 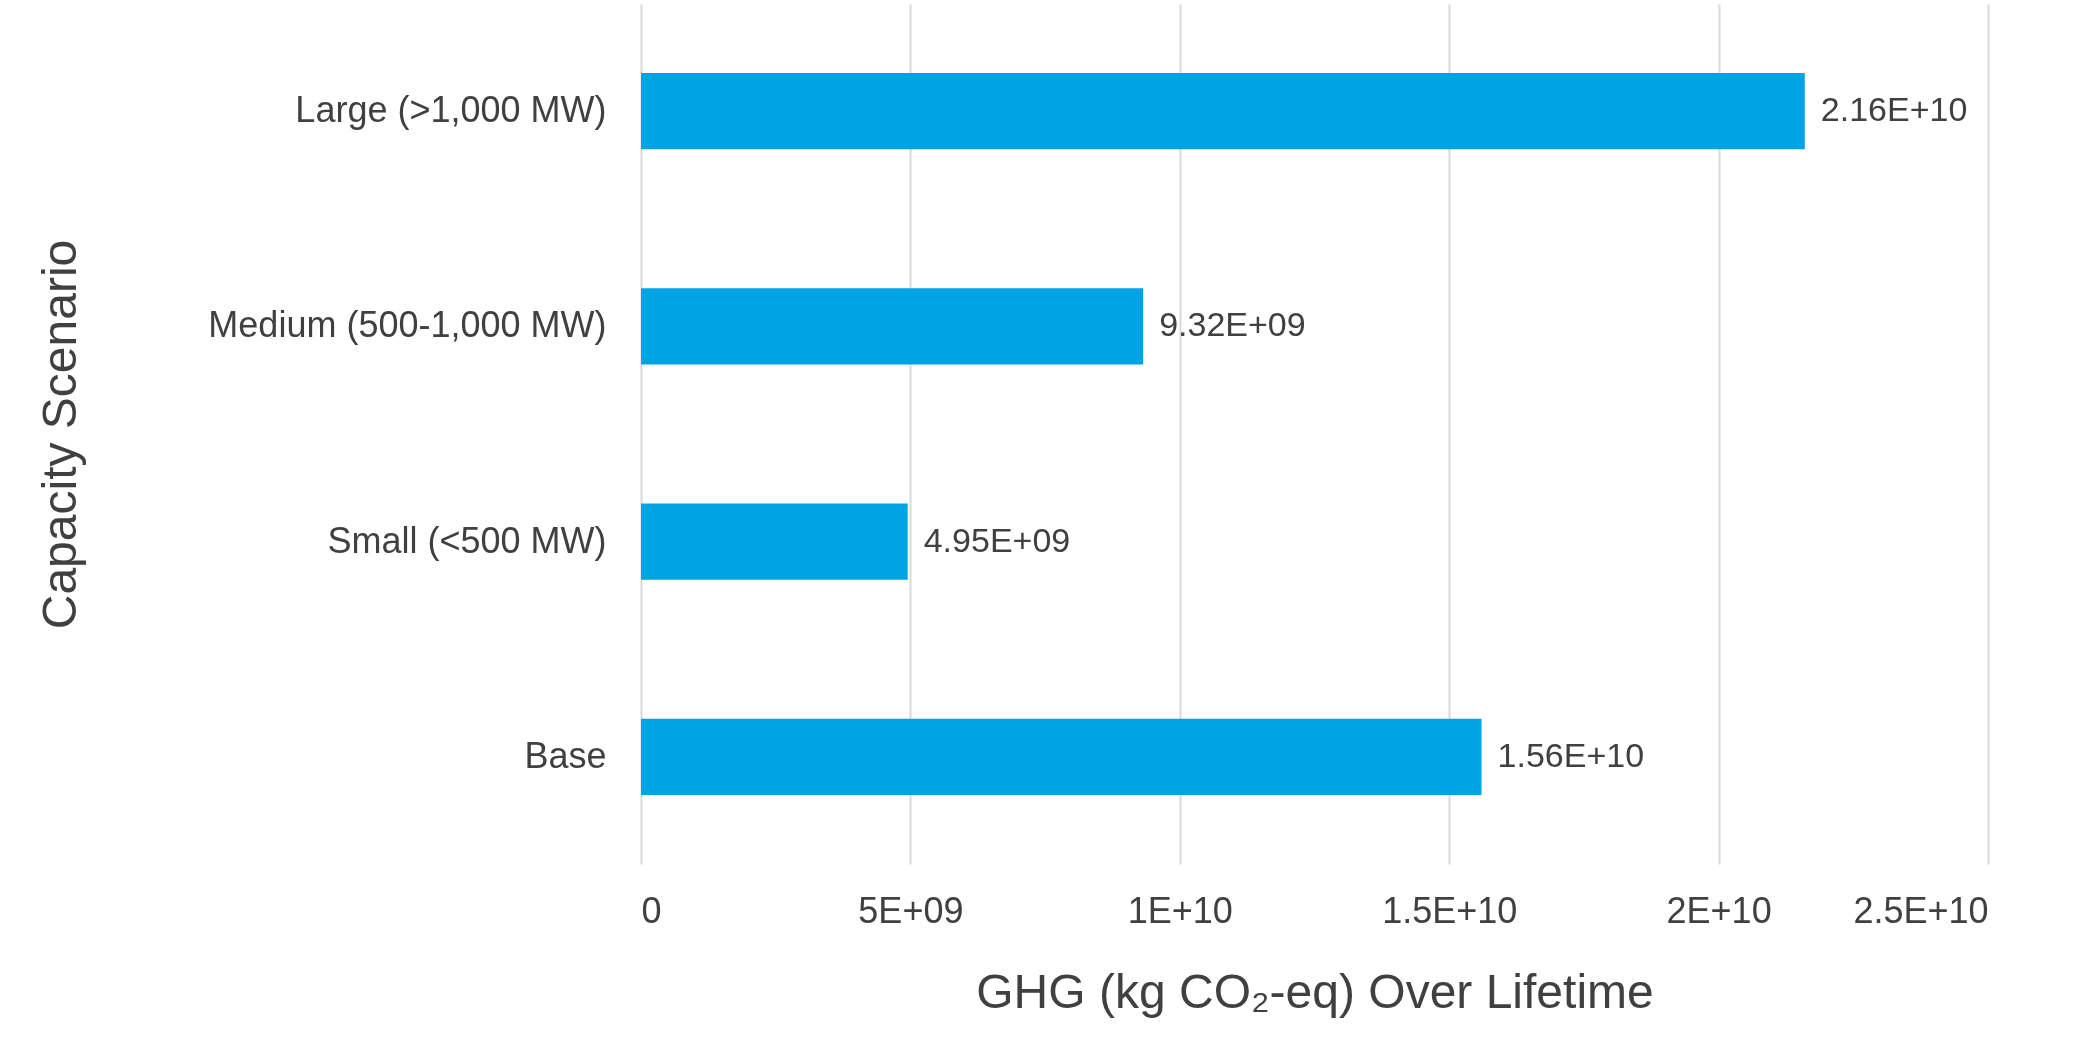 What do you see at coordinates (911, 910) in the screenshot?
I see `x-tick-label: 5E+09` at bounding box center [911, 910].